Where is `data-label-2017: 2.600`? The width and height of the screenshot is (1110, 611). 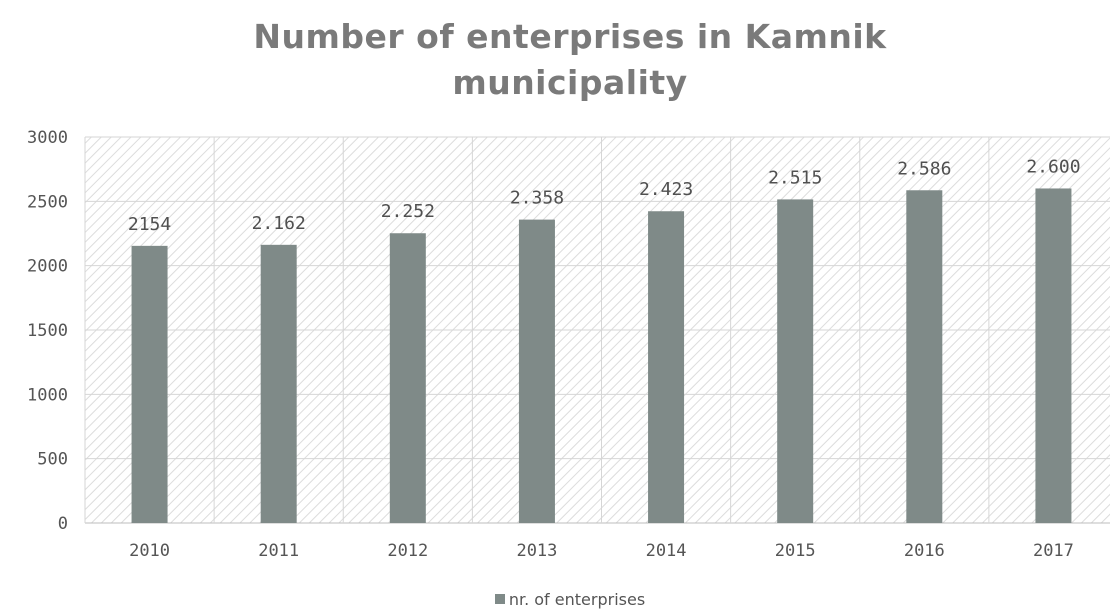 data-label-2017: 2.600 is located at coordinates (1053, 166).